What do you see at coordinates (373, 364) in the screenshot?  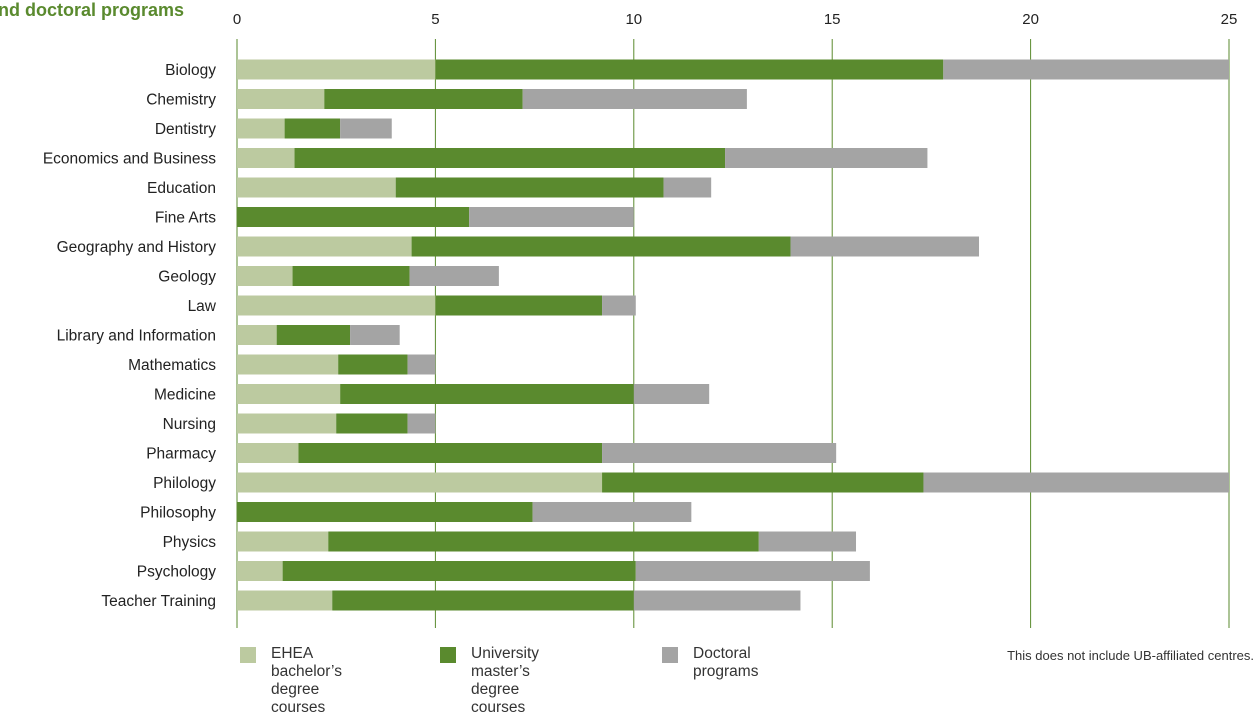 I see `bar-mathematics-master` at bounding box center [373, 364].